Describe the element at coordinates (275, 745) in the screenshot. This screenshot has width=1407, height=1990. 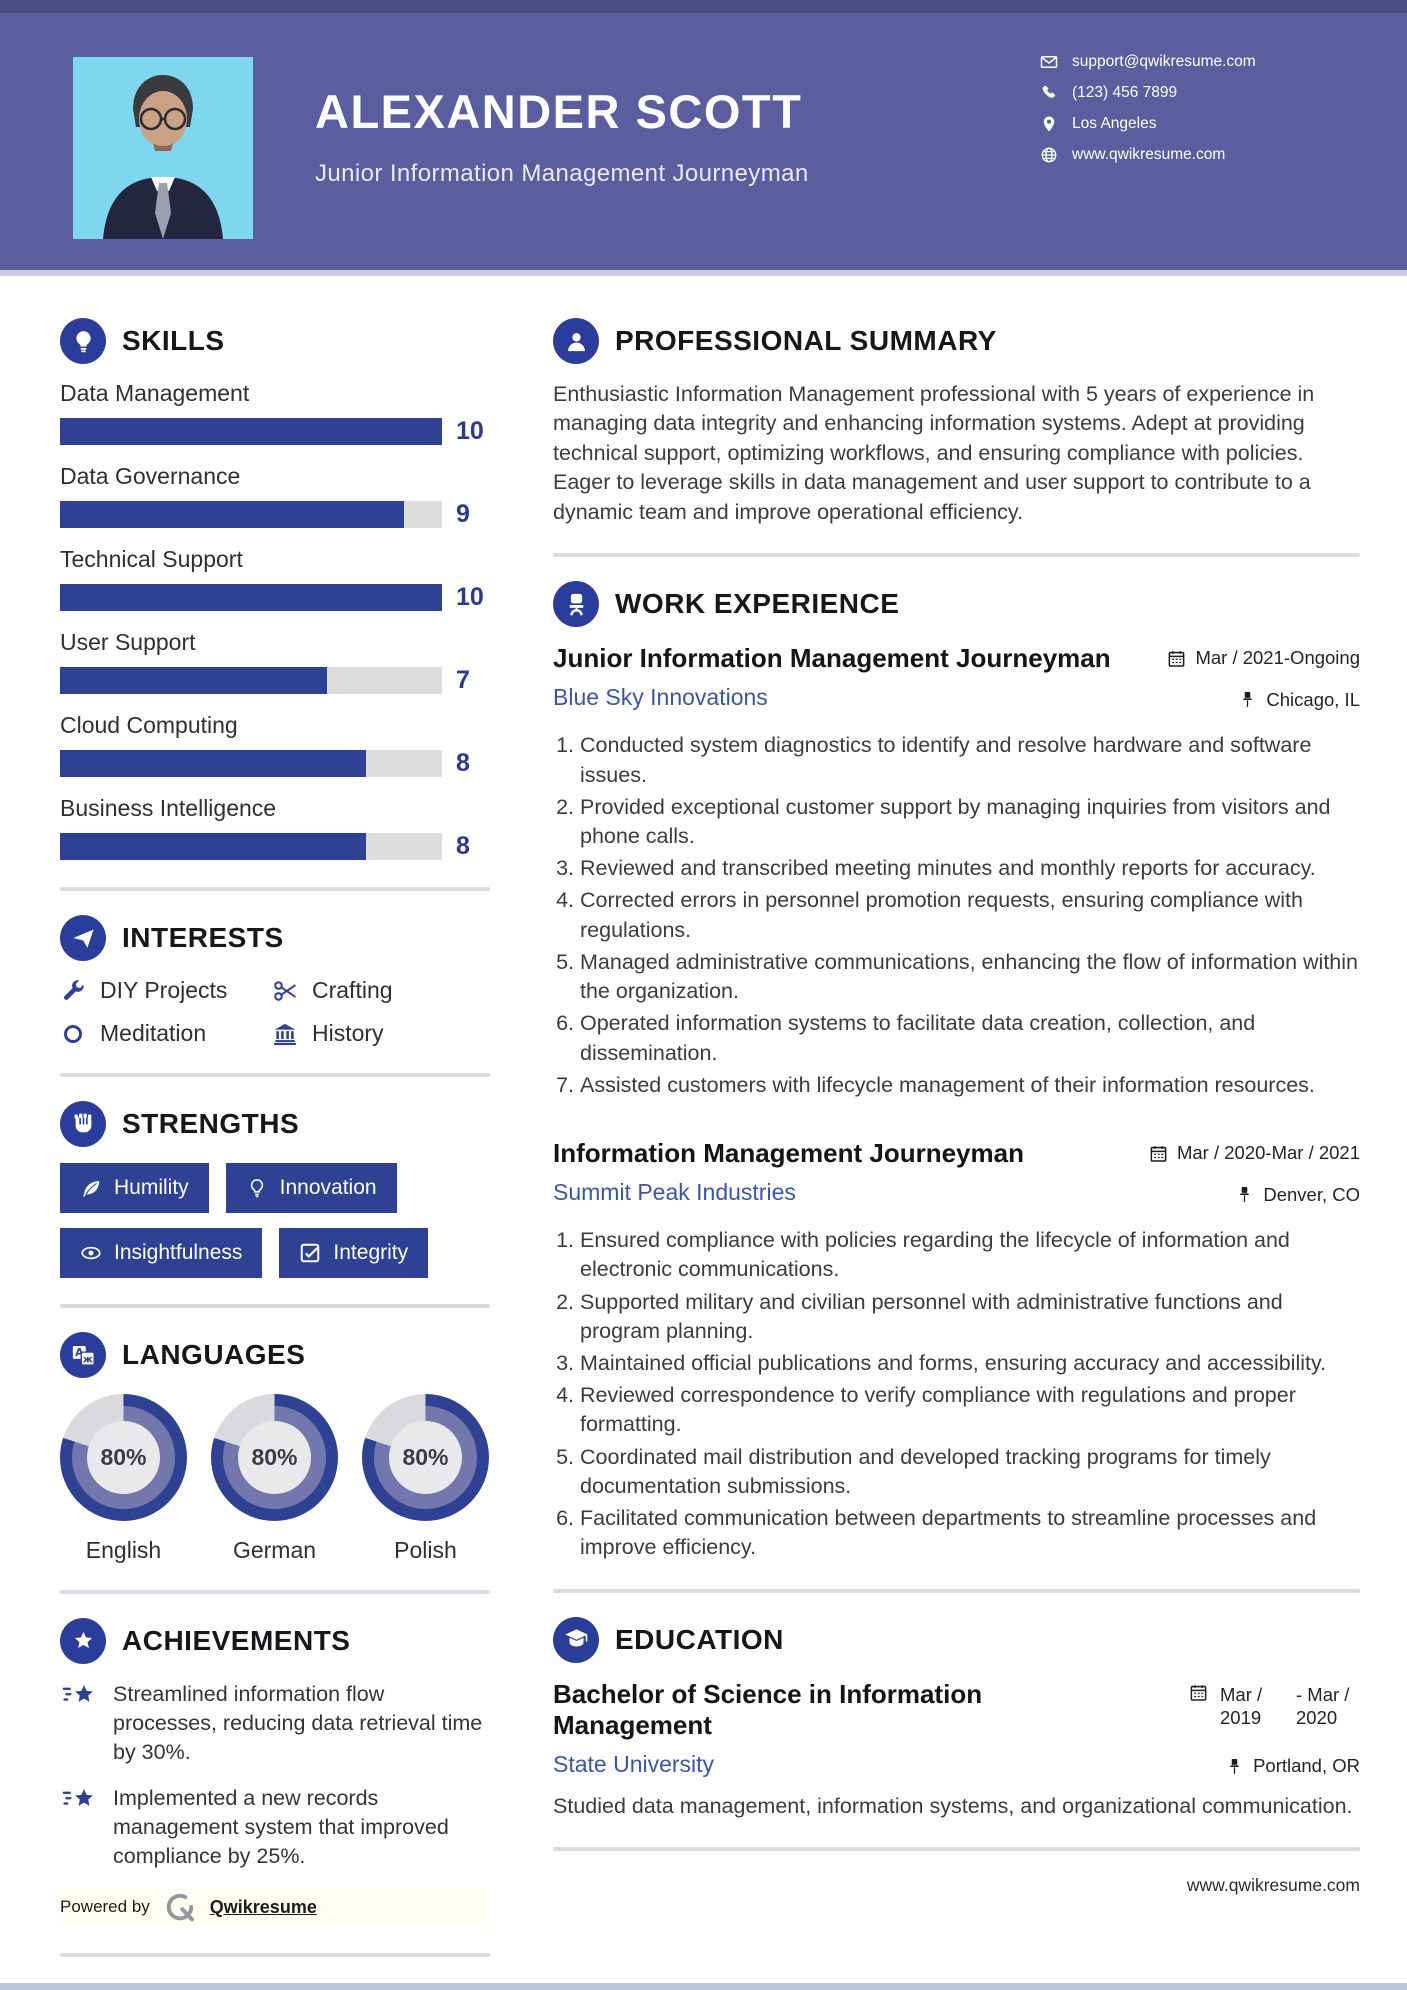
I see `skill-row: Cloud Computing 8` at that location.